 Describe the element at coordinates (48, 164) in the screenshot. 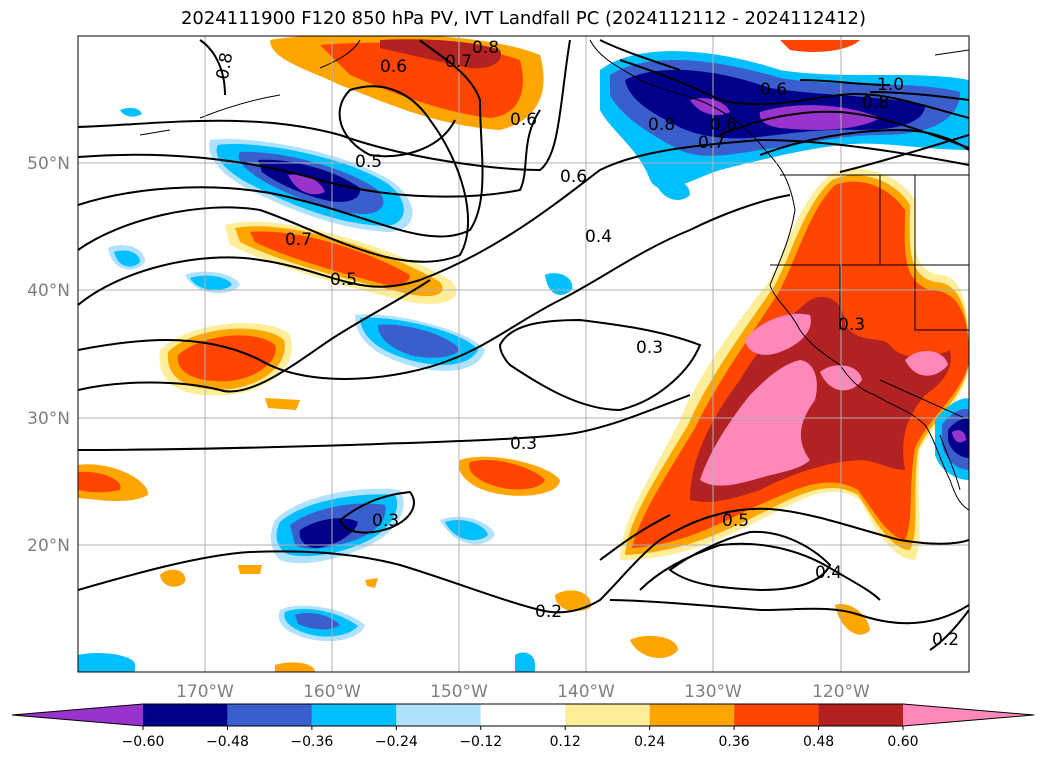

I see `lat-tick-label: 50°N` at that location.